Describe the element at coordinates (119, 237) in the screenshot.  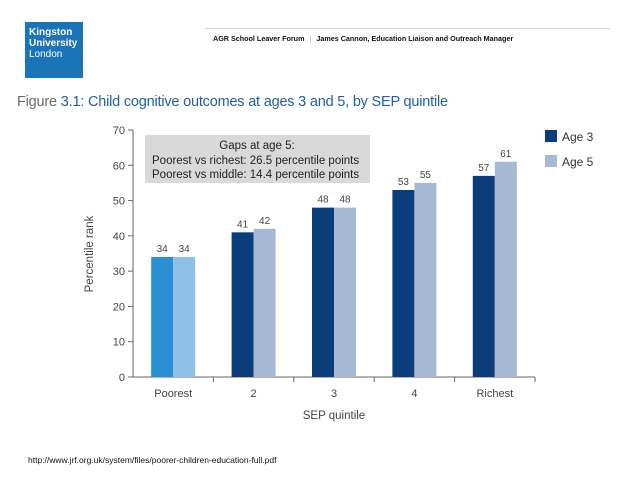
I see `y-tick-label: 40` at that location.